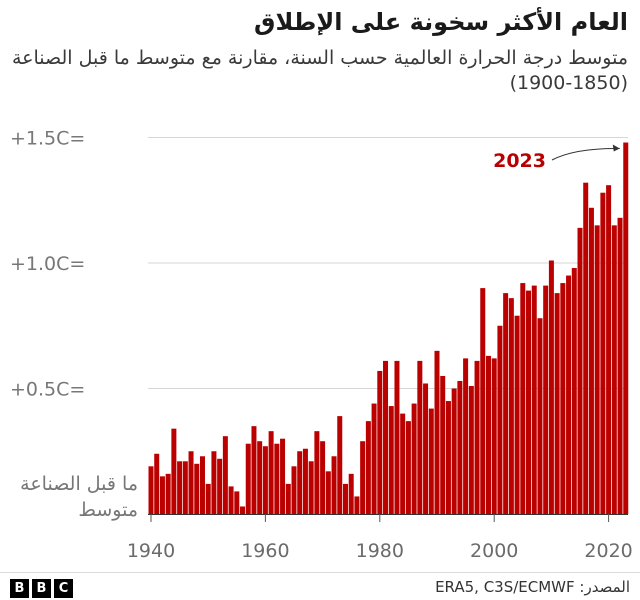 This screenshot has height=600, width=640. What do you see at coordinates (477, 437) in the screenshot?
I see `bar-1997` at bounding box center [477, 437].